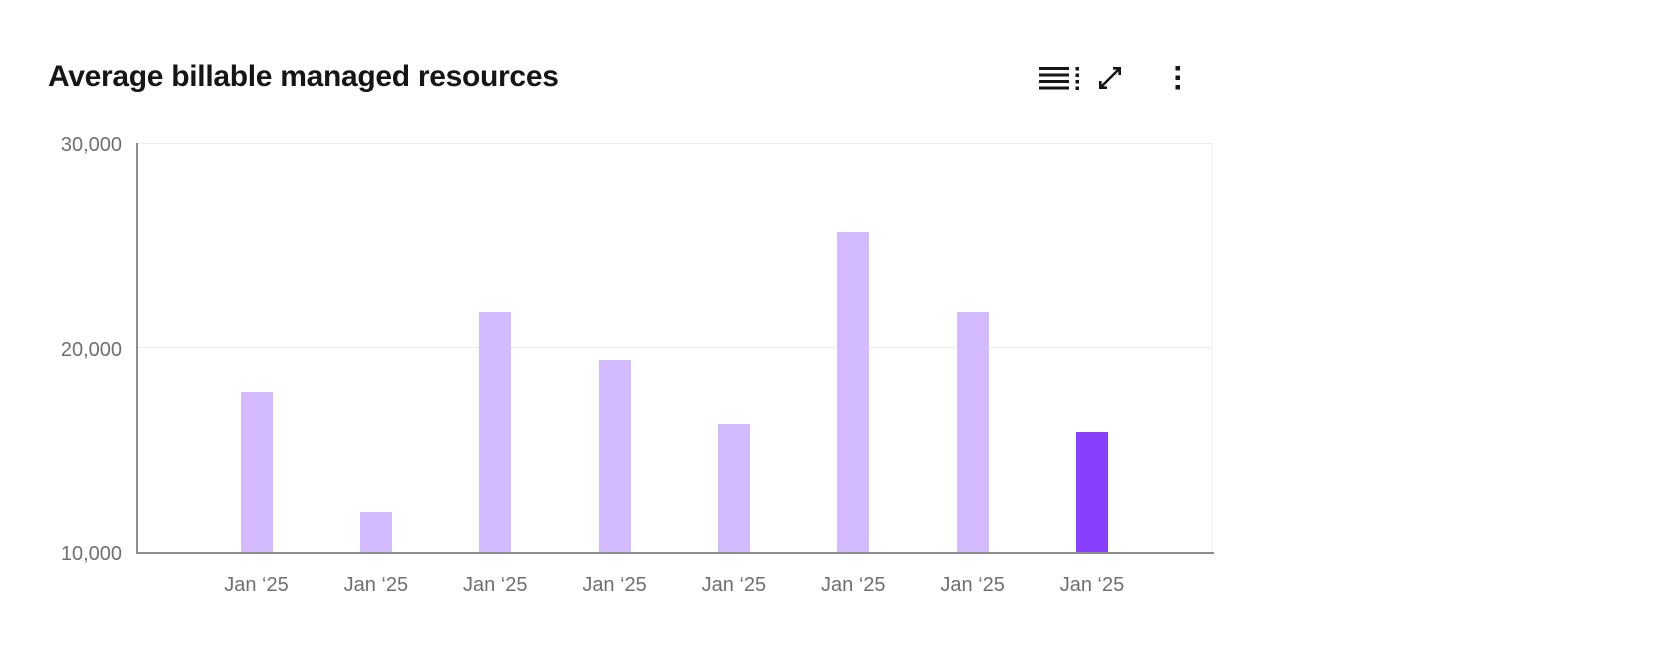 Image resolution: width=1672 pixels, height=648 pixels. What do you see at coordinates (303, 76) in the screenshot?
I see `chart-title: Average billable managed resources` at bounding box center [303, 76].